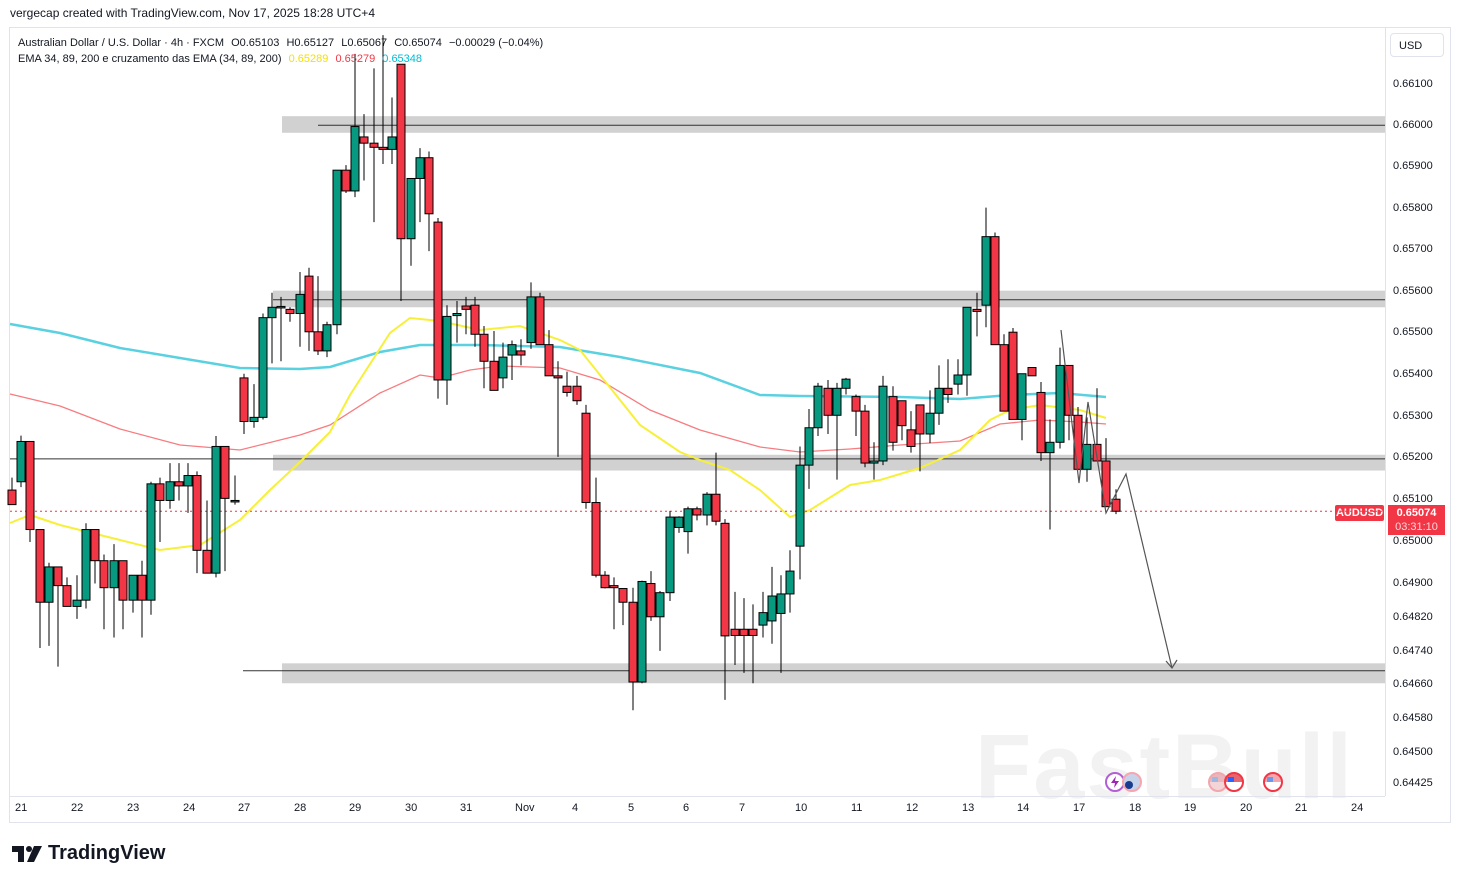  I want to click on price-tick: 0.64580, so click(1413, 718).